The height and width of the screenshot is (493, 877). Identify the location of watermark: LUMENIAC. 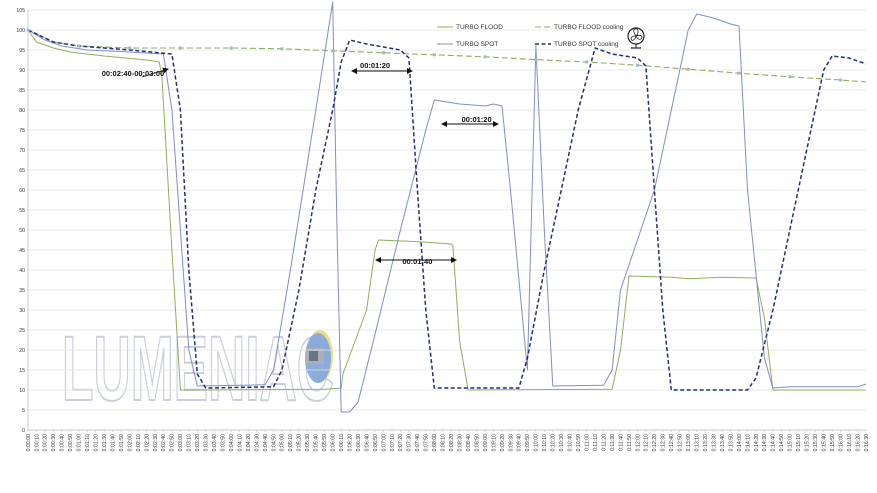
(198, 369).